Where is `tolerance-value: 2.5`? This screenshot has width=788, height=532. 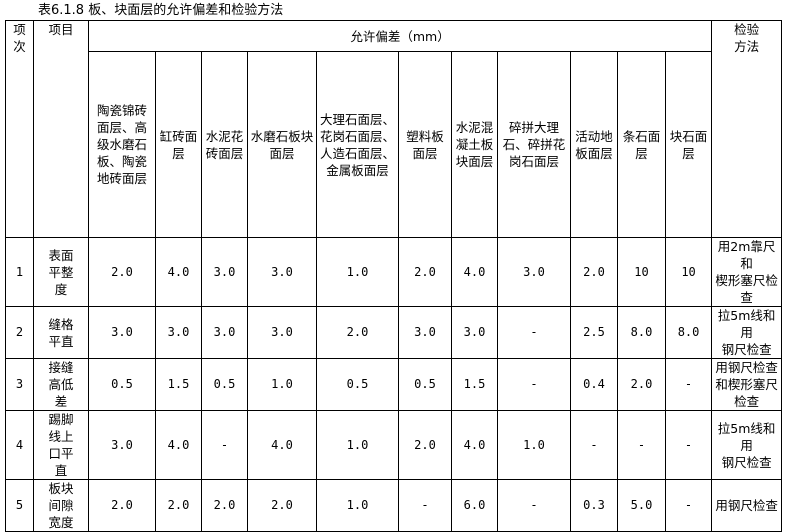 tolerance-value: 2.5 is located at coordinates (594, 332).